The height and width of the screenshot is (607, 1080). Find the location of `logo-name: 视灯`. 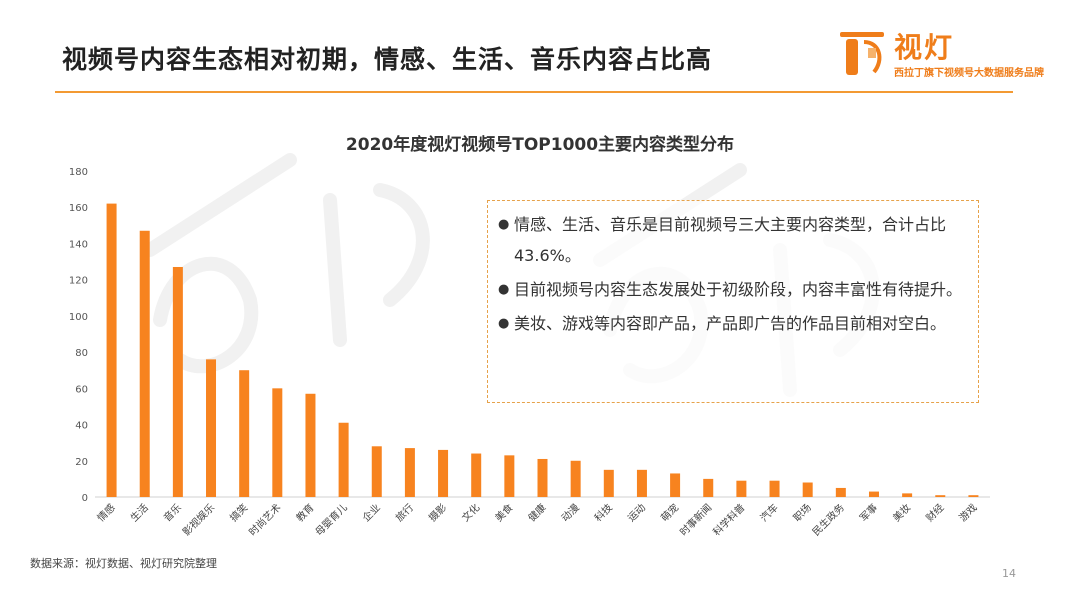

logo-name: 视灯 is located at coordinates (924, 47).